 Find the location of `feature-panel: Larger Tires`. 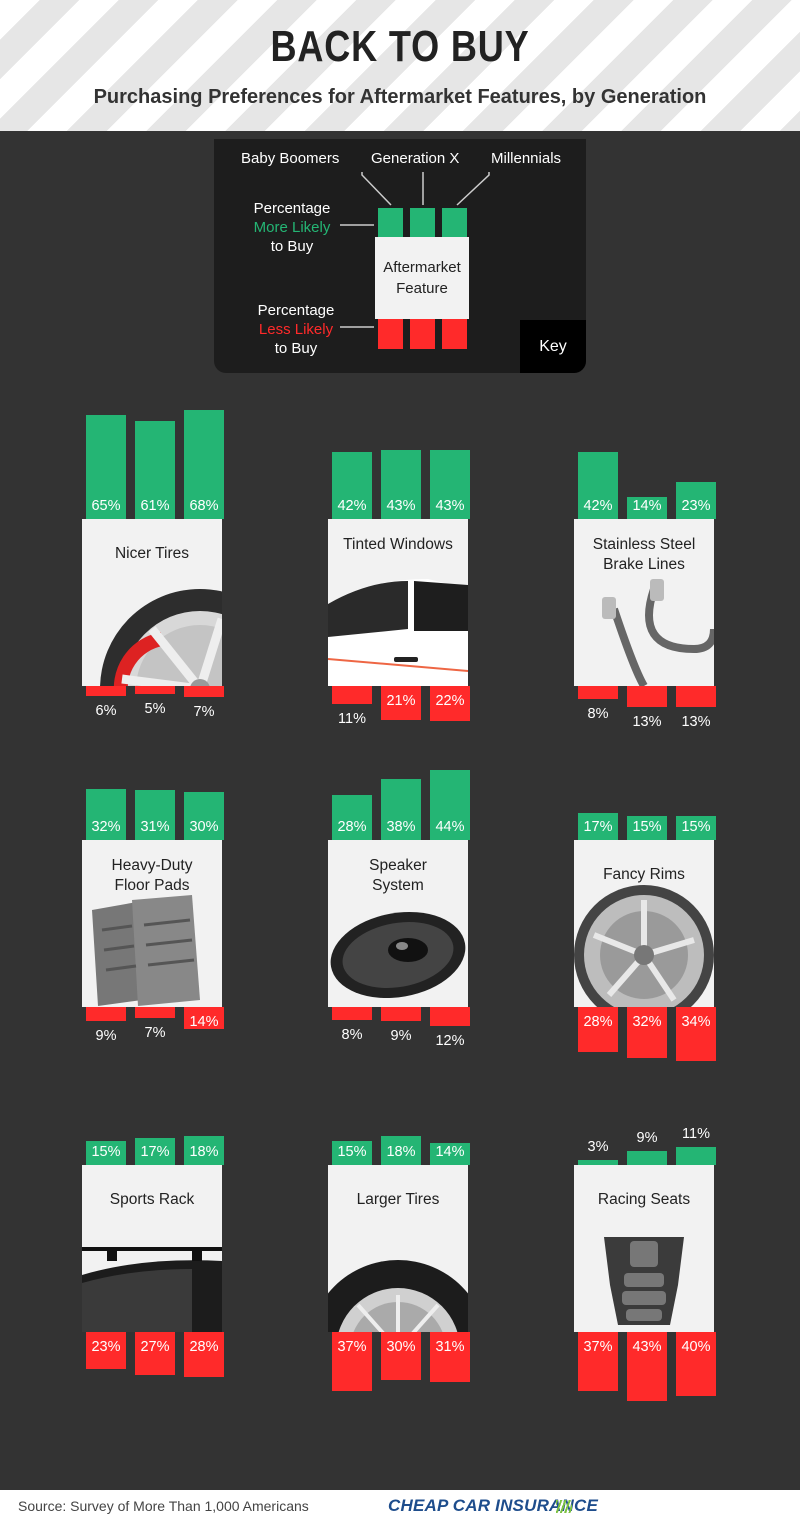

feature-panel: Larger Tires is located at coordinates (398, 1248).